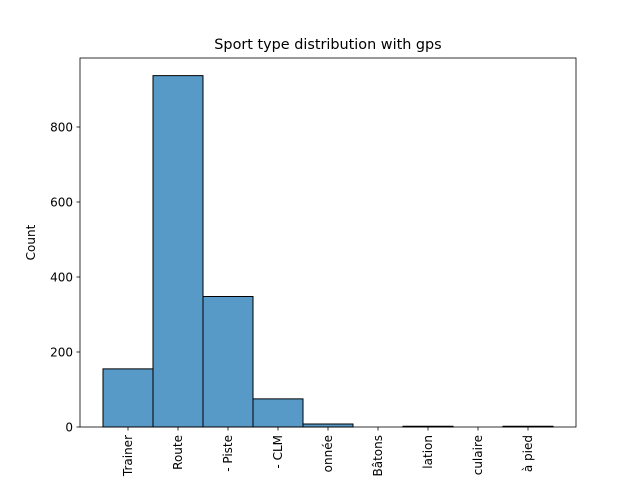  What do you see at coordinates (327, 45) in the screenshot?
I see `chart-title: Sport type distribution with gps` at bounding box center [327, 45].